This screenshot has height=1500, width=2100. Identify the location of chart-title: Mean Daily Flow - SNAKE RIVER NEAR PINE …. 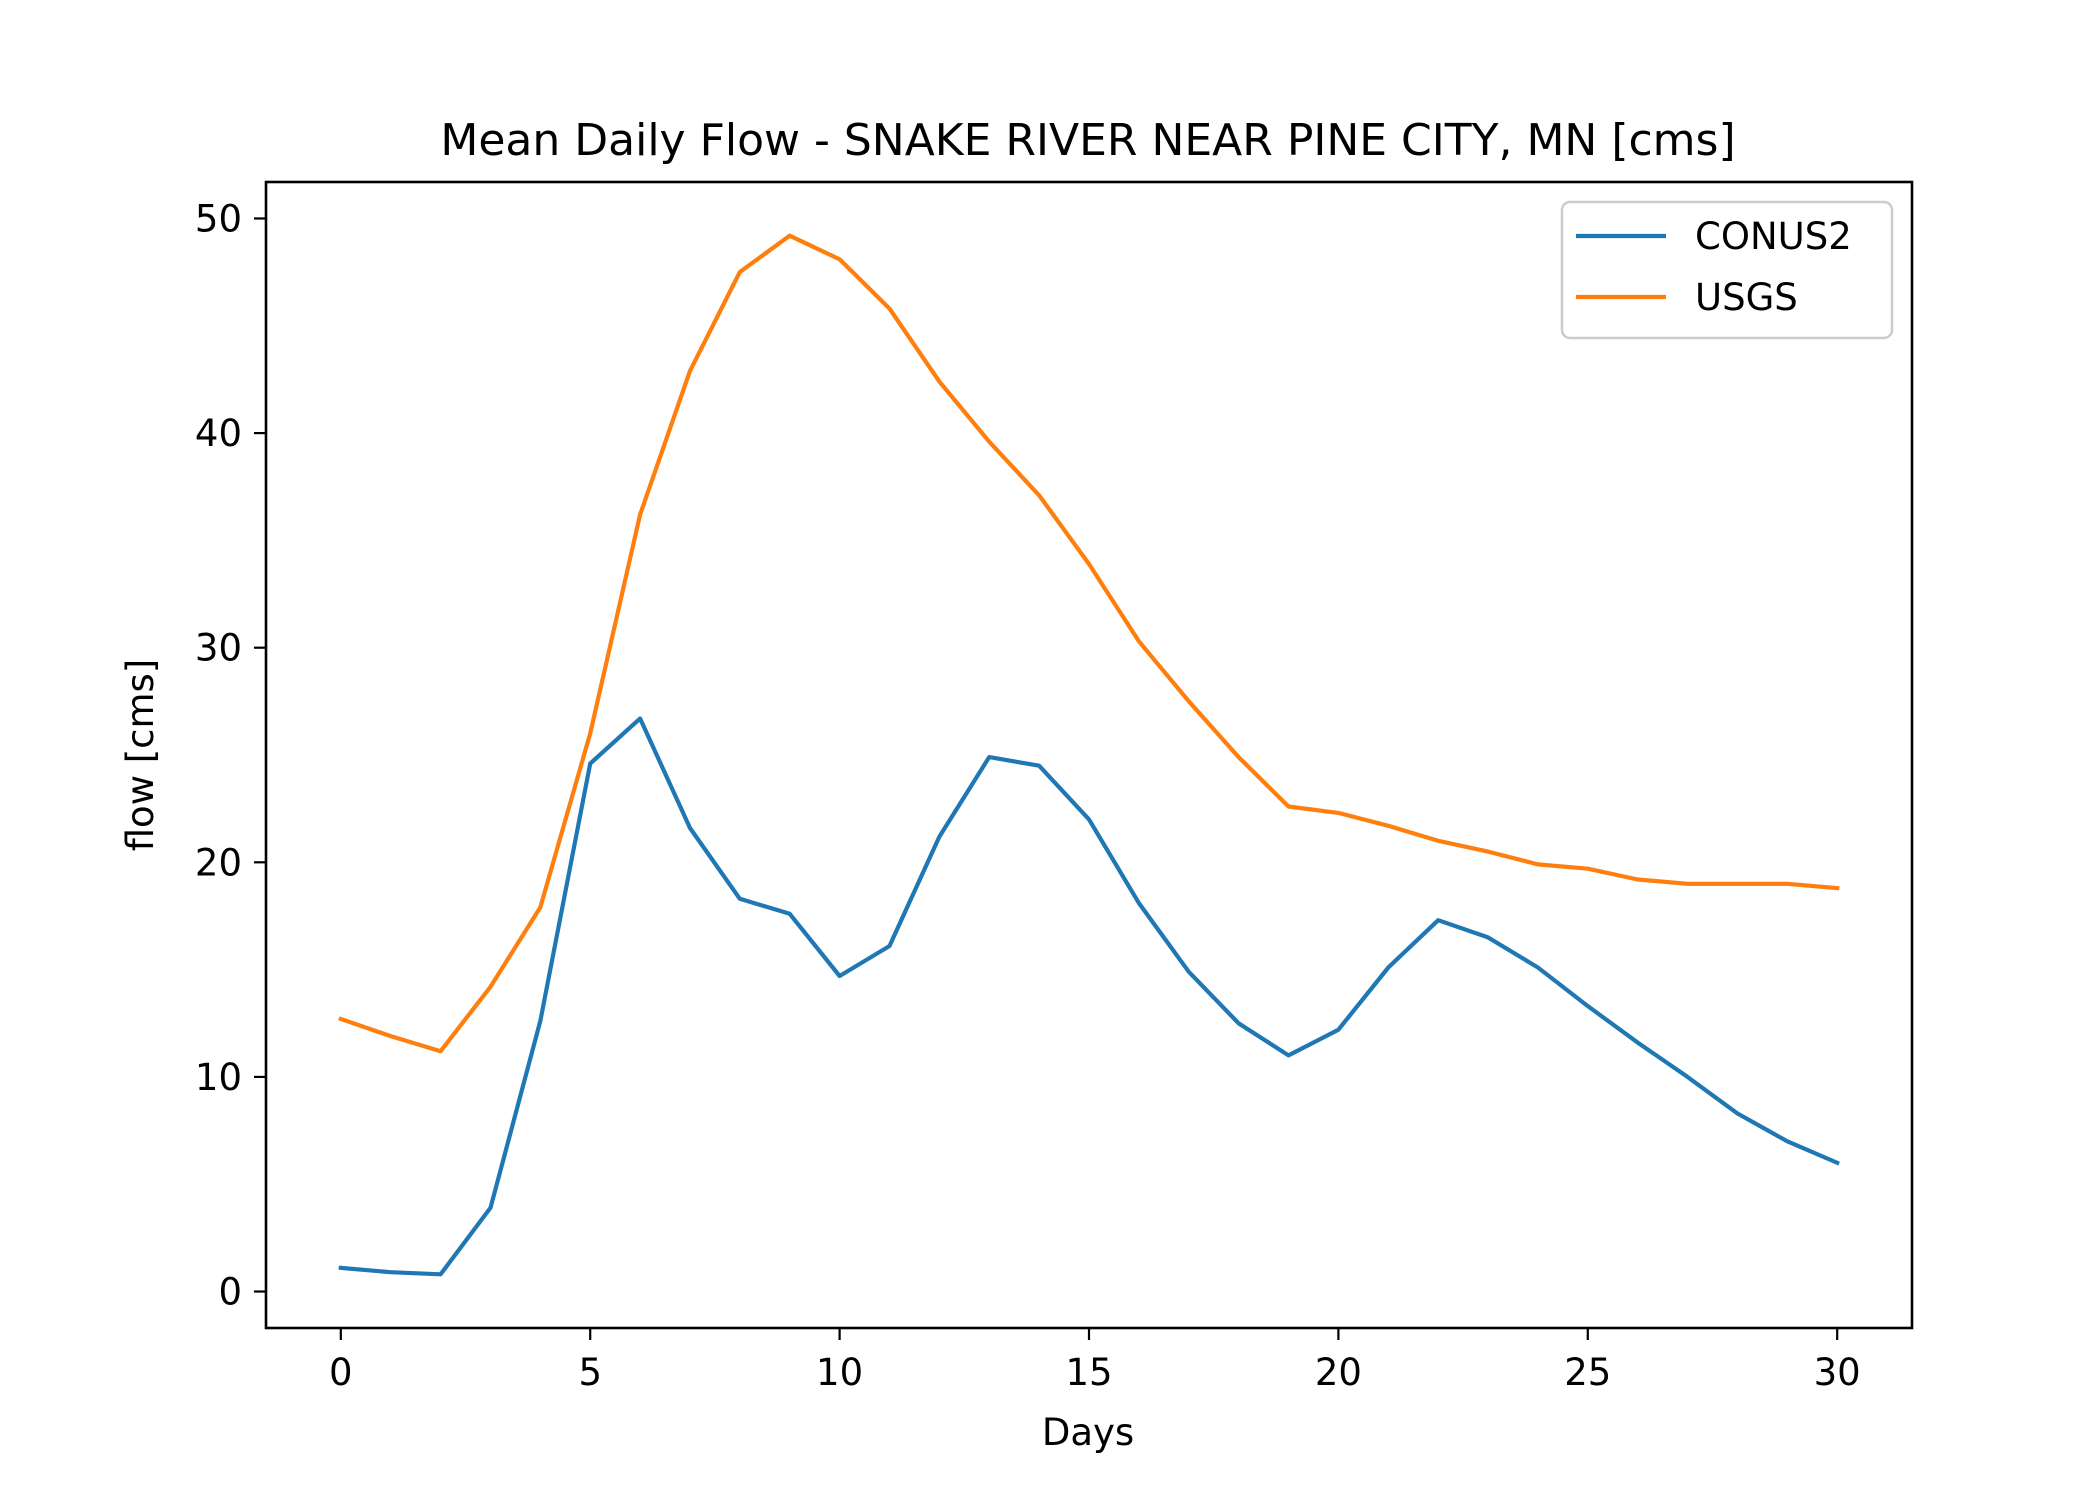
(1087, 140).